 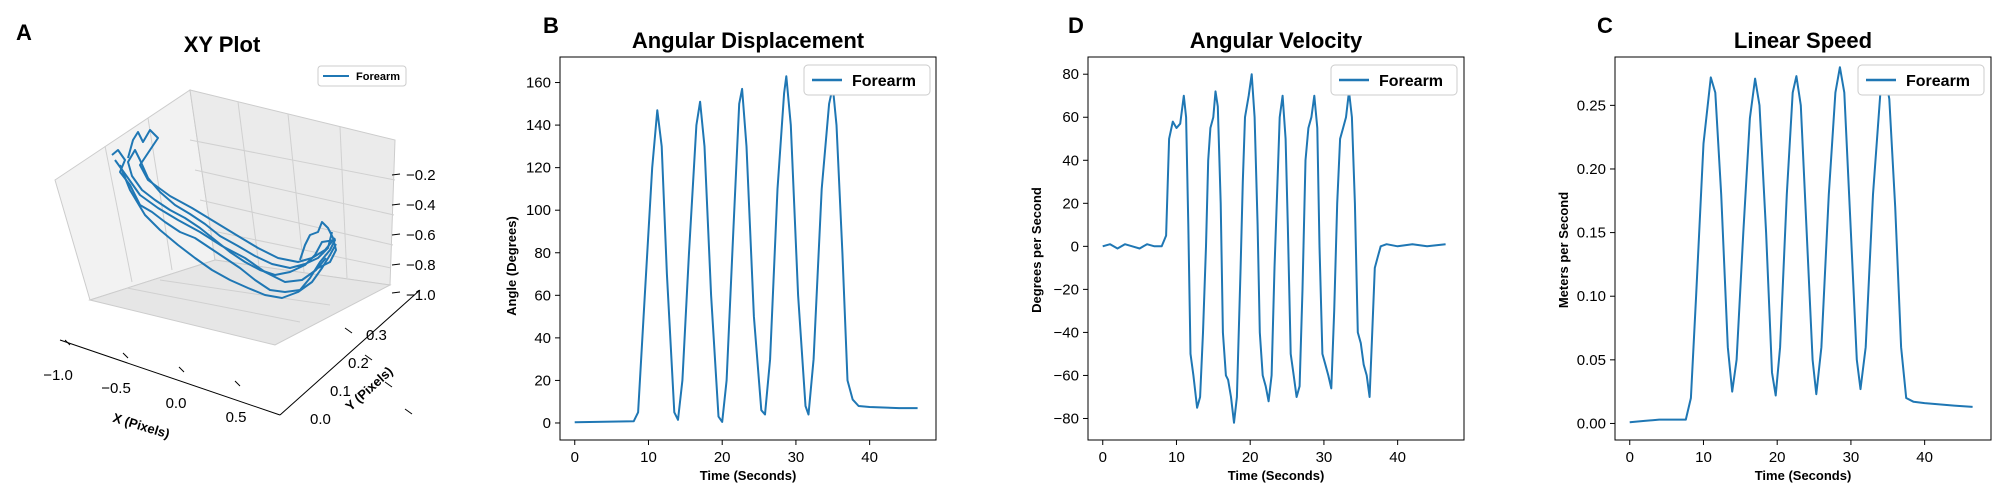 I want to click on panel-letter-b: B, so click(x=551, y=25).